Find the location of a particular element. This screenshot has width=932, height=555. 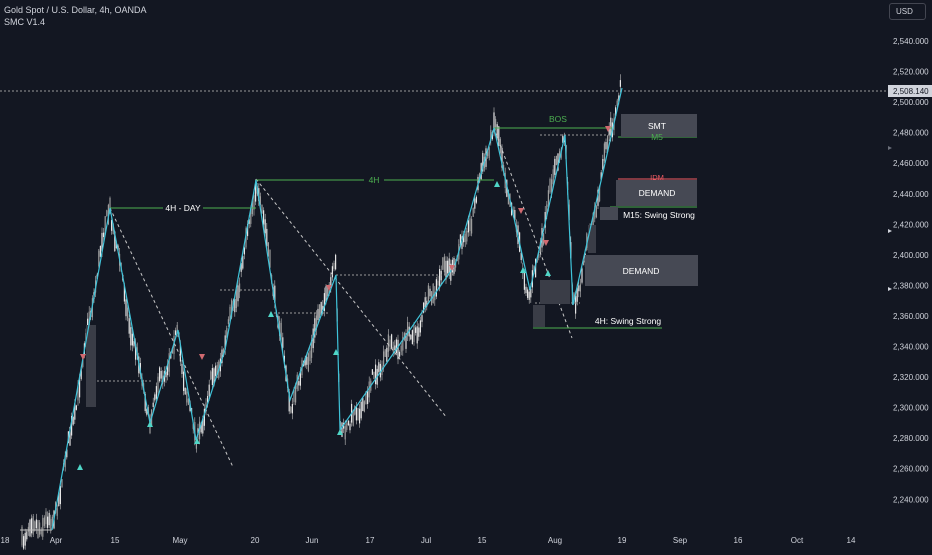

current-price-tag is located at coordinates (910, 91).